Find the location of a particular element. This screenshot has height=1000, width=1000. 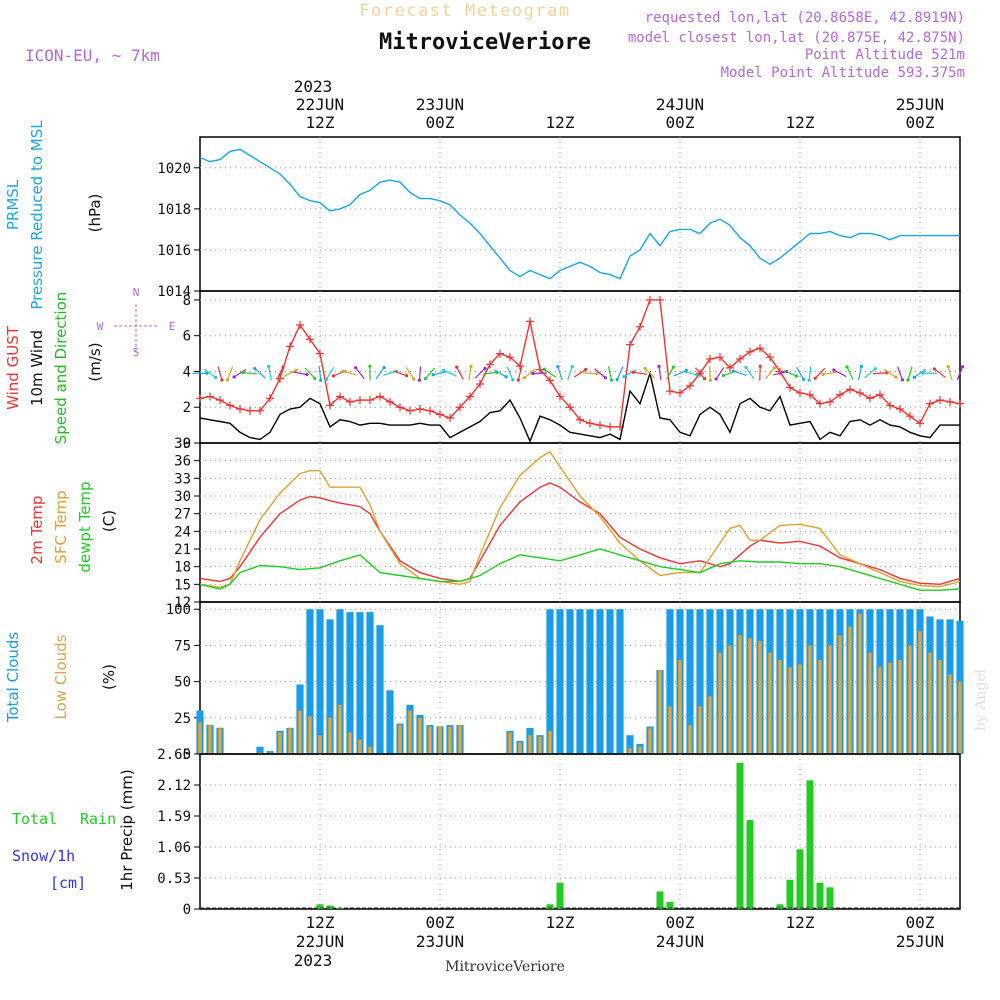

compass-cross is located at coordinates (136, 328).